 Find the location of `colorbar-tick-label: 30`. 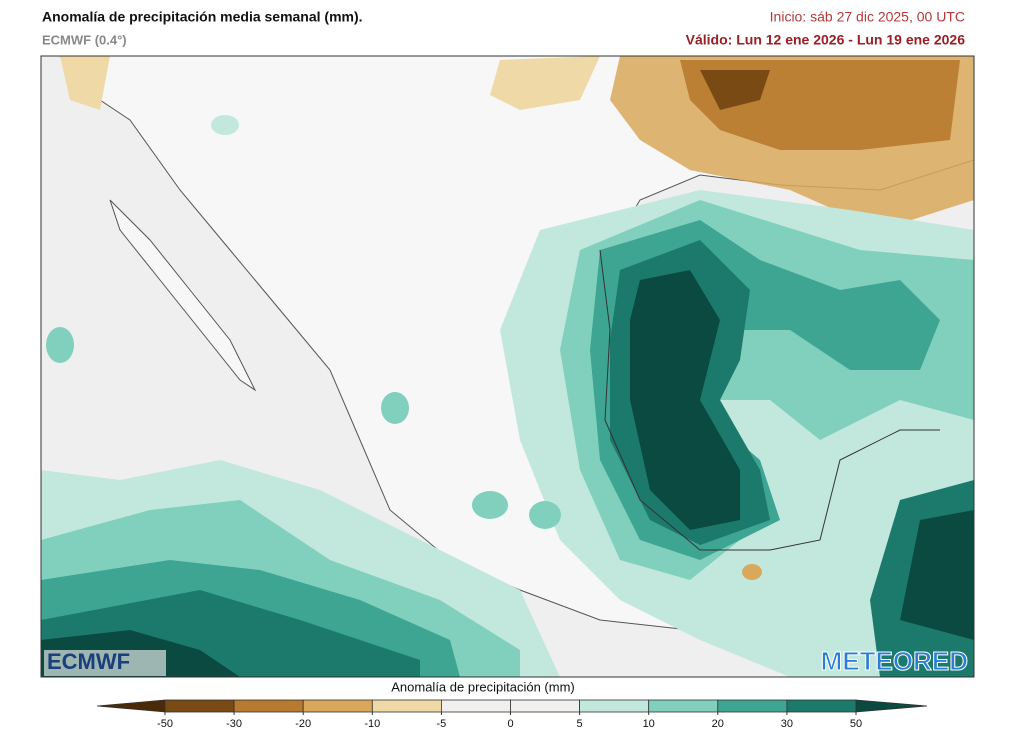

colorbar-tick-label: 30 is located at coordinates (787, 724).